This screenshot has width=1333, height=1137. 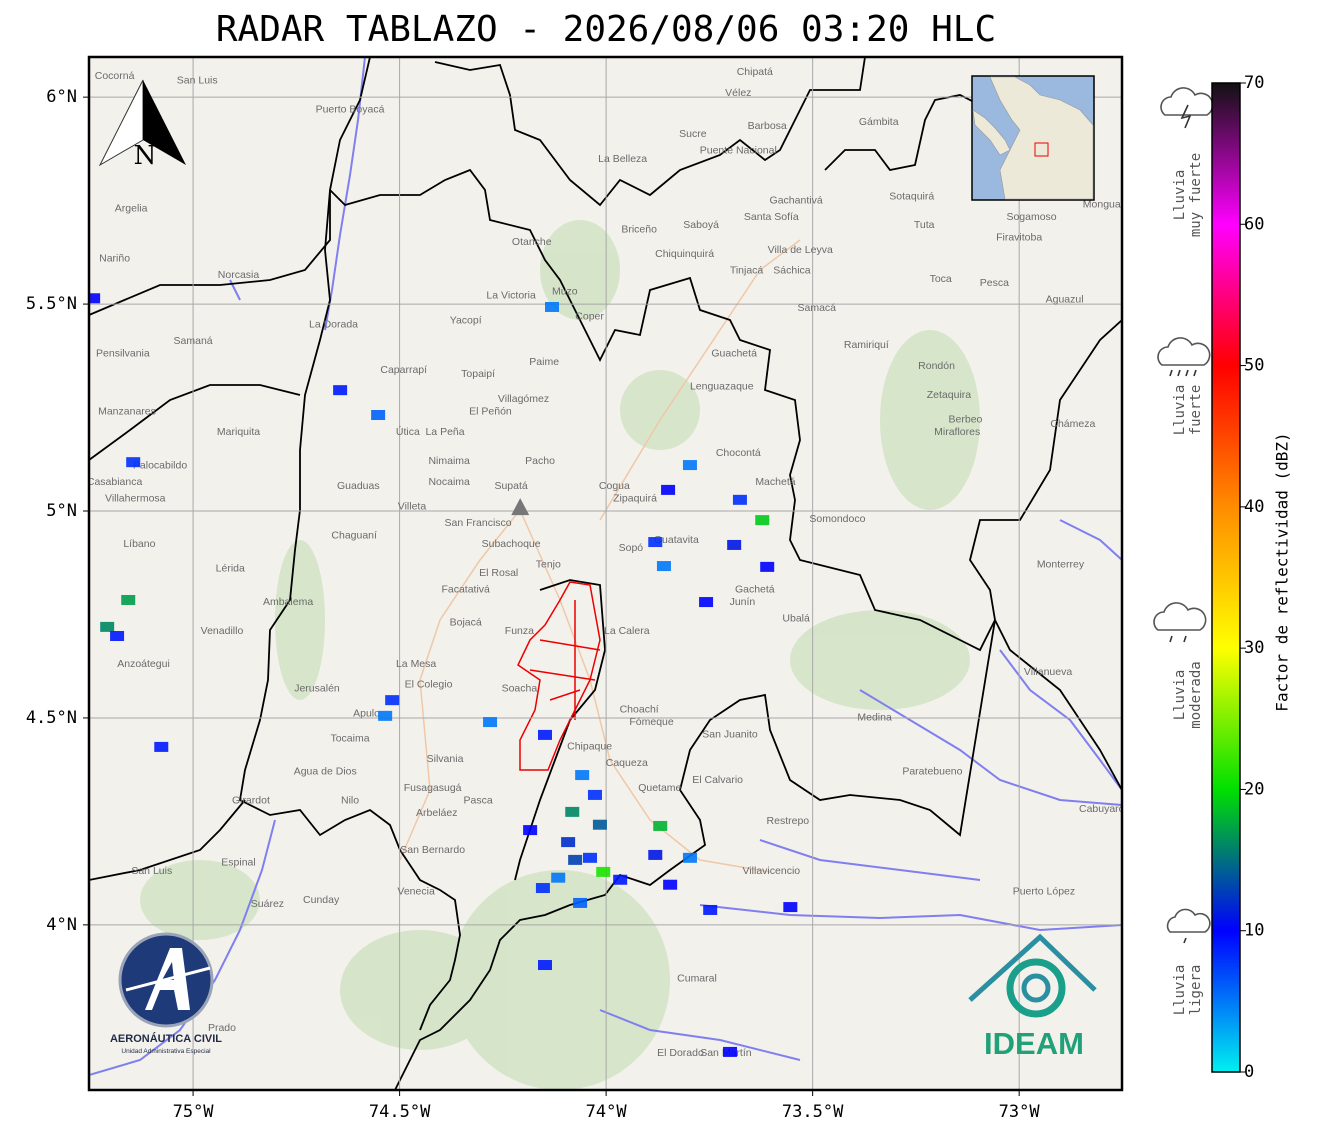 What do you see at coordinates (627, 763) in the screenshot?
I see `place-label: Caqueza` at bounding box center [627, 763].